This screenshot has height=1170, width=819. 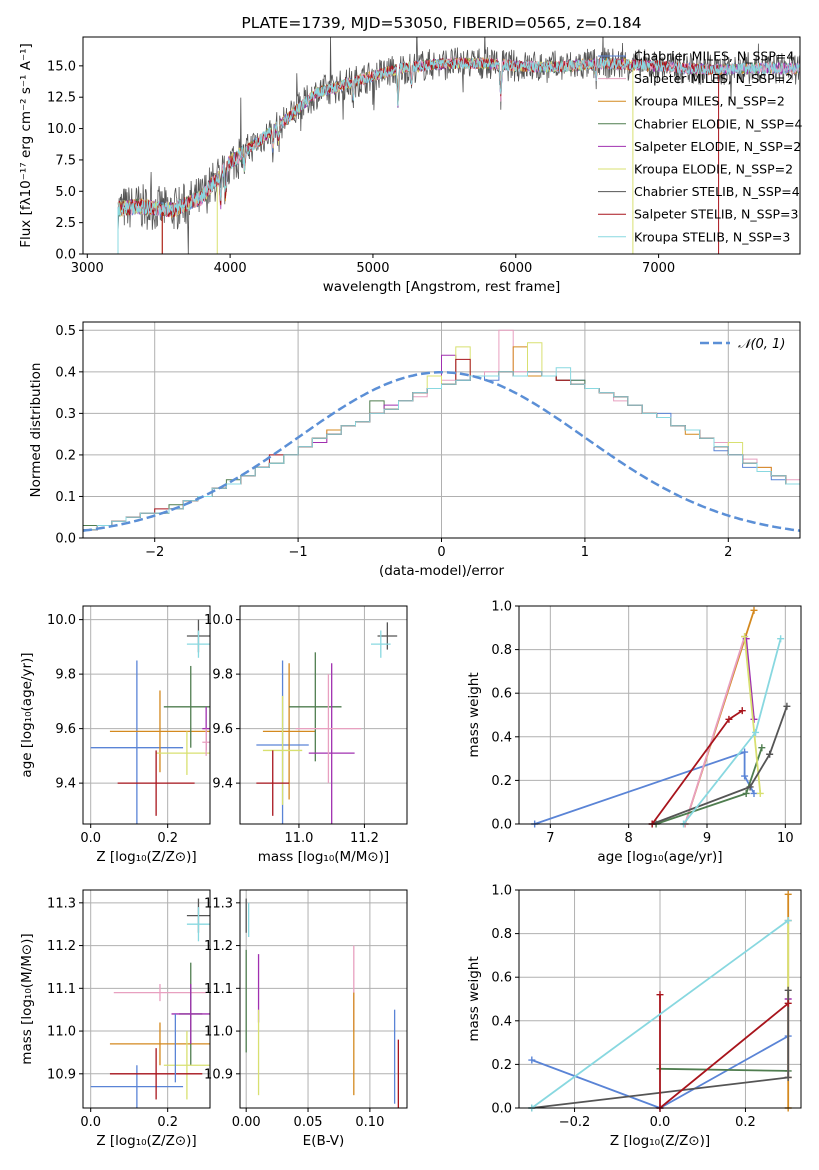 I want to click on legend-entry: Chabrier ELODIE, N_SSP=4, so click(x=718, y=123).